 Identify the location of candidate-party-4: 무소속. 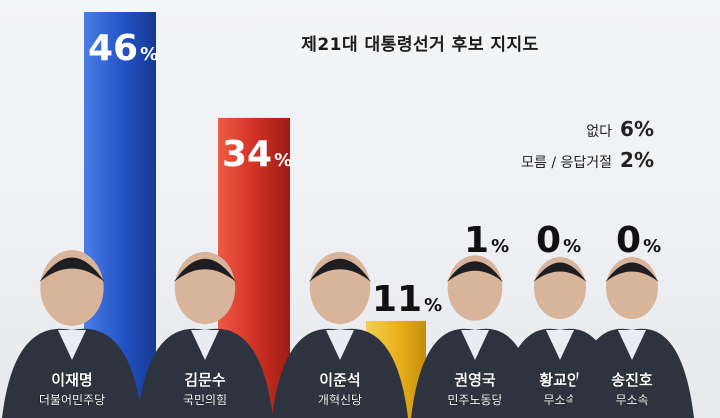
(559, 400).